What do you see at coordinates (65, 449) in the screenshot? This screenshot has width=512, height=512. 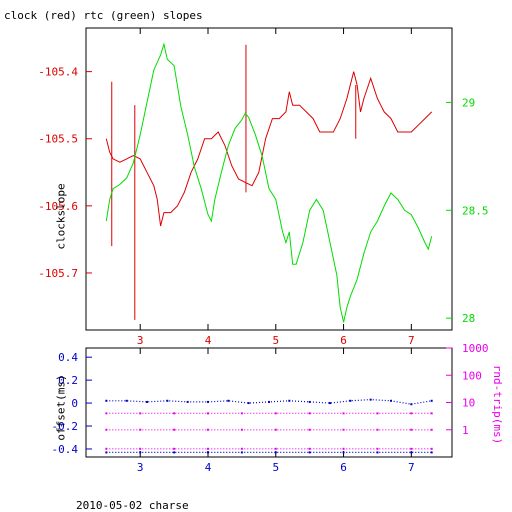 I see `bottom-y-tick-label: -0.4` at bounding box center [65, 449].